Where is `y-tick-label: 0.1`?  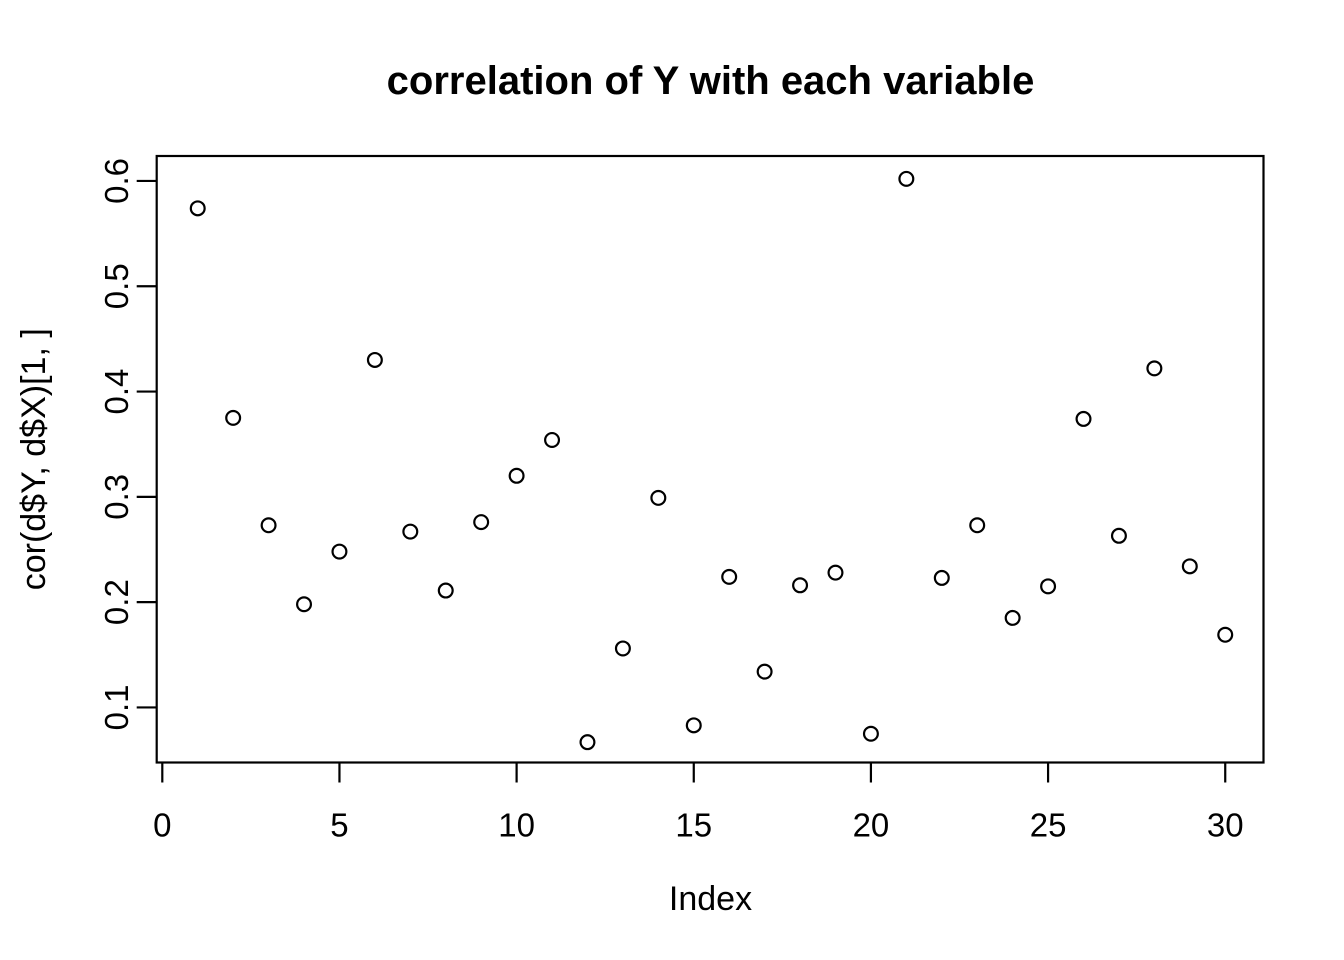
y-tick-label: 0.1 is located at coordinates (116, 707).